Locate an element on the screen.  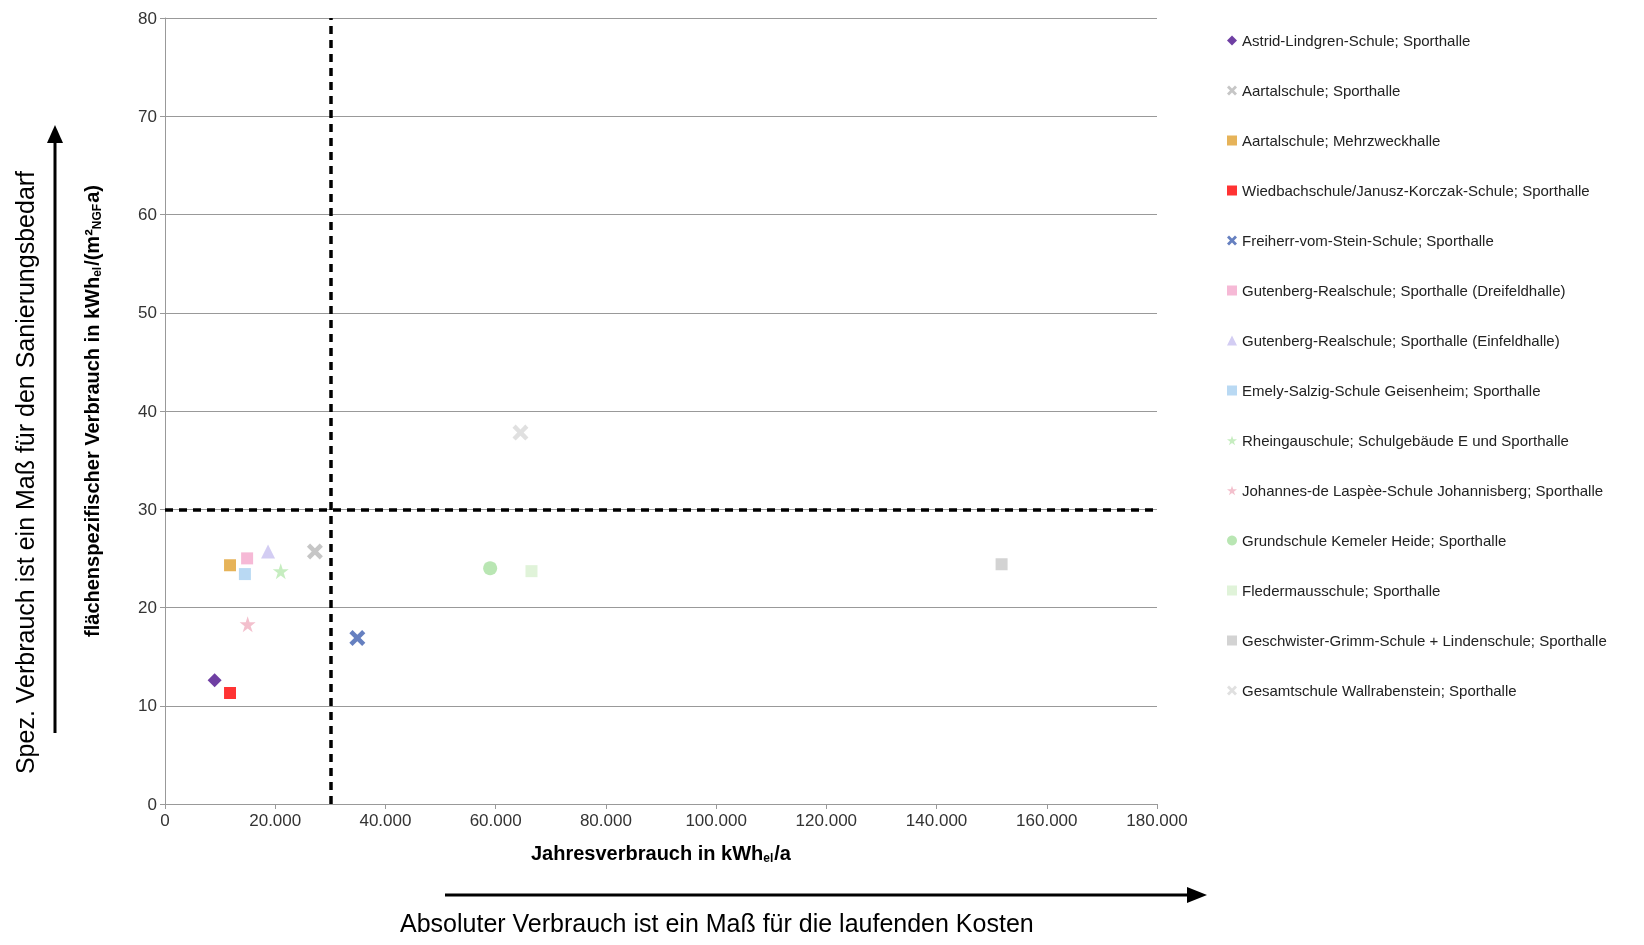
x-tick-label: 180.000 is located at coordinates (1157, 820).